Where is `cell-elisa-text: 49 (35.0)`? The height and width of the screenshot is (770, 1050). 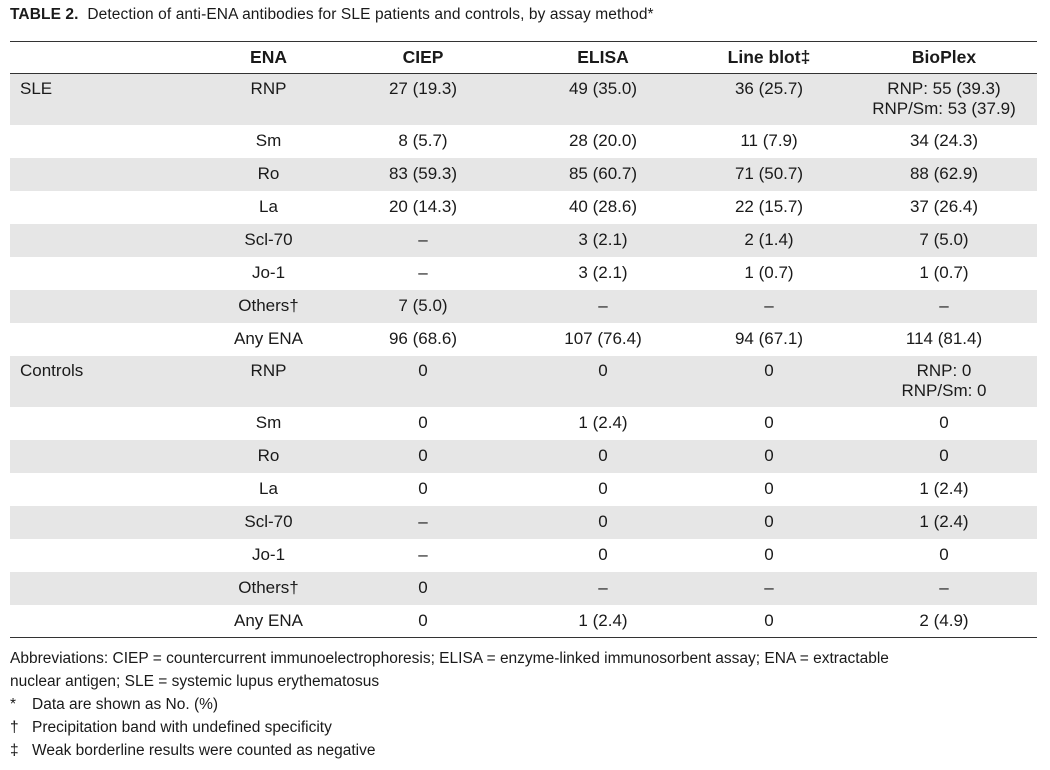 cell-elisa-text: 49 (35.0) is located at coordinates (603, 88).